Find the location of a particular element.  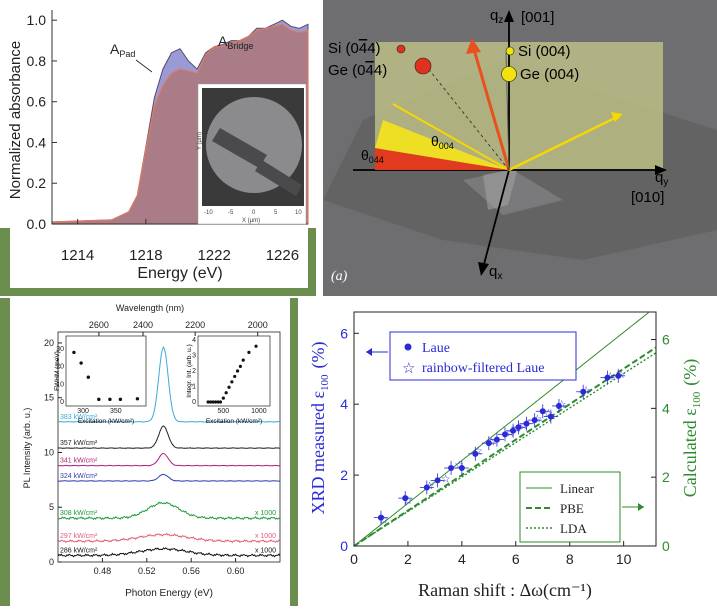

fwhm-ytick: 0 is located at coordinates (62, 402).